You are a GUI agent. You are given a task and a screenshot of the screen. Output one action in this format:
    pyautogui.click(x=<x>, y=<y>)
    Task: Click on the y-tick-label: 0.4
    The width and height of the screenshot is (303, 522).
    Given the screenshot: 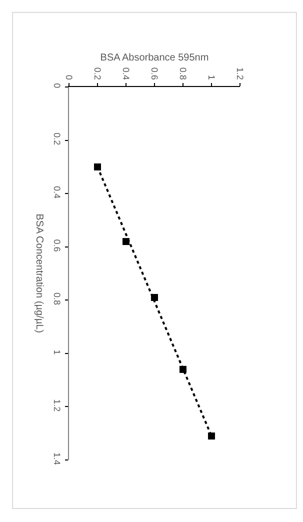 What is the action you would take?
    pyautogui.click(x=57, y=192)
    